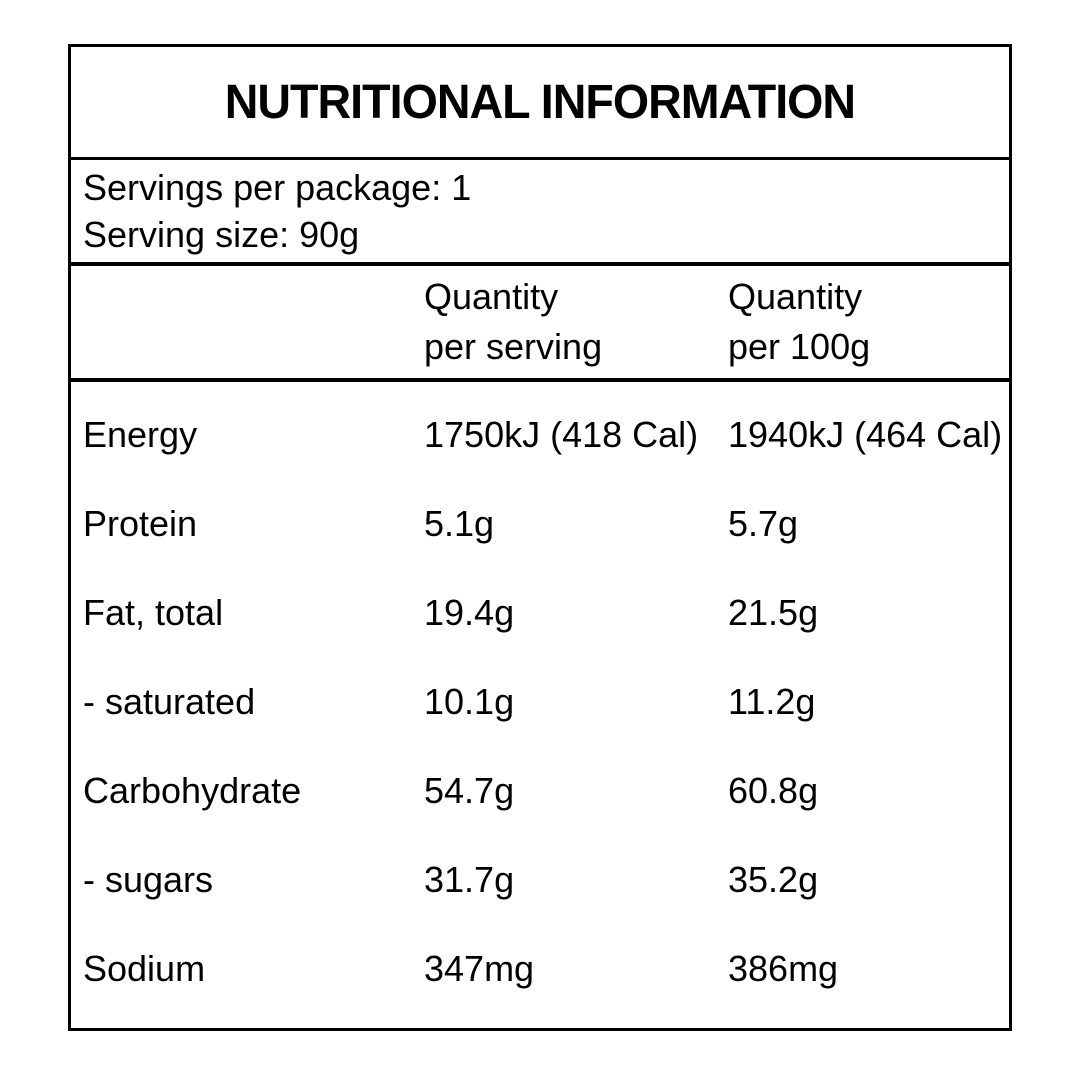 Image resolution: width=1080 pixels, height=1080 pixels. Describe the element at coordinates (479, 968) in the screenshot. I see `quantity-per-serving: 347mg` at that location.